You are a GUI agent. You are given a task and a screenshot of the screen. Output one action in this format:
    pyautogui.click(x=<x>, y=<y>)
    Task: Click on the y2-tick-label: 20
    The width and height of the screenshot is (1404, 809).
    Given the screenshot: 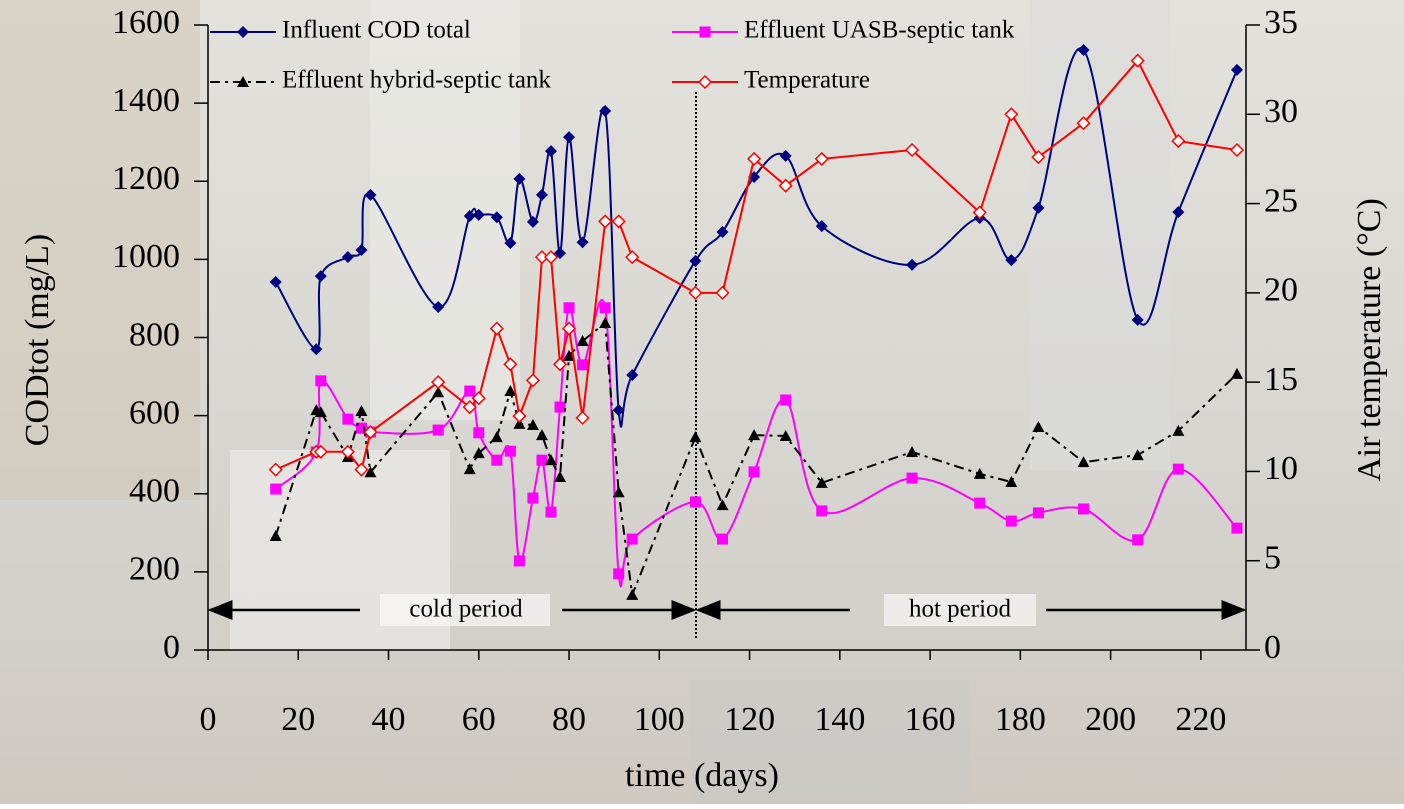 What is the action you would take?
    pyautogui.click(x=1281, y=290)
    